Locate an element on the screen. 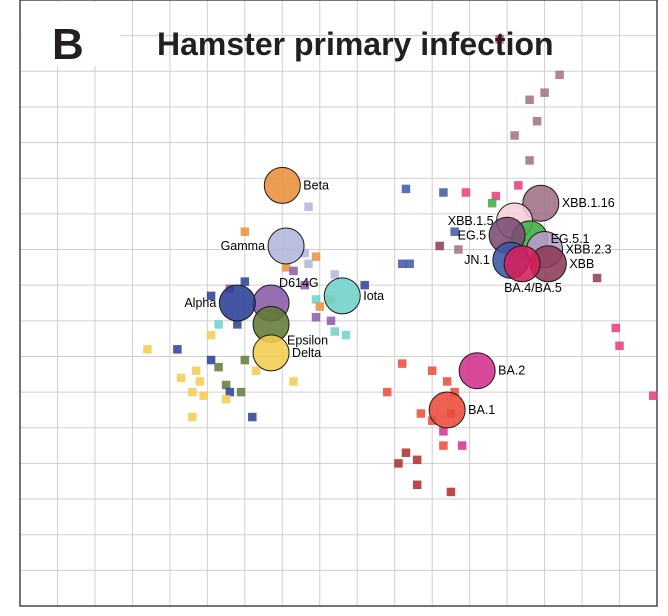  antigen-label: EG.5.1 is located at coordinates (570, 239).